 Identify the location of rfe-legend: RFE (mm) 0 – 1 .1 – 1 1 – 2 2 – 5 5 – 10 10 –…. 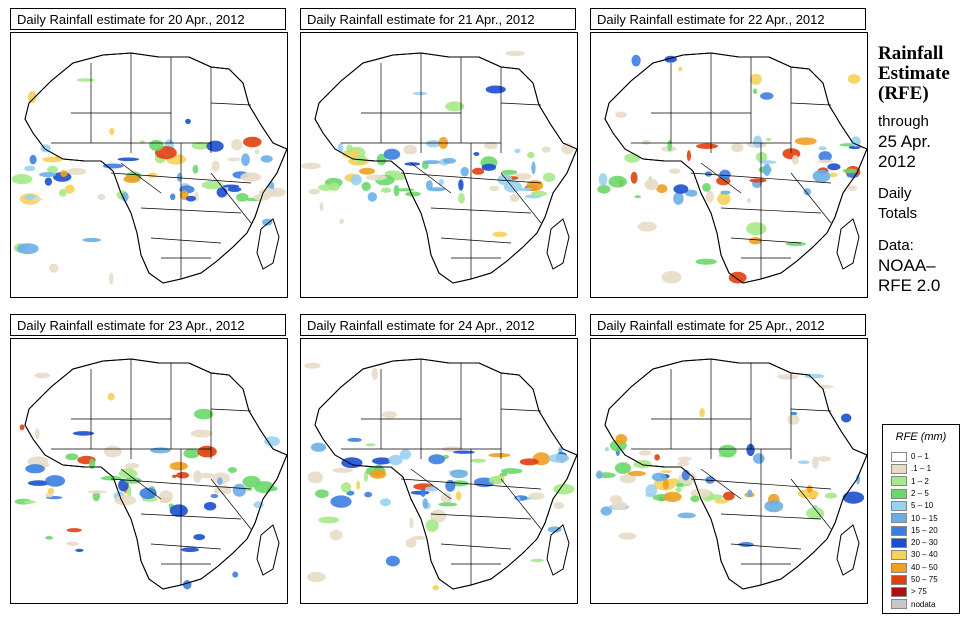
(921, 519).